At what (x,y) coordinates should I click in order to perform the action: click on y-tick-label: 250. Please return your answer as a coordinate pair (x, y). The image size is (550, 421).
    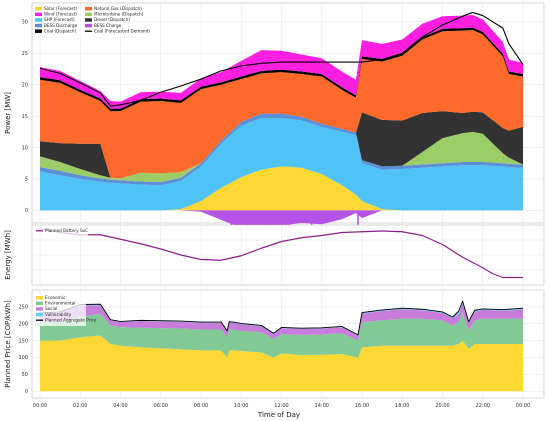
    Looking at the image, I should click on (23, 308).